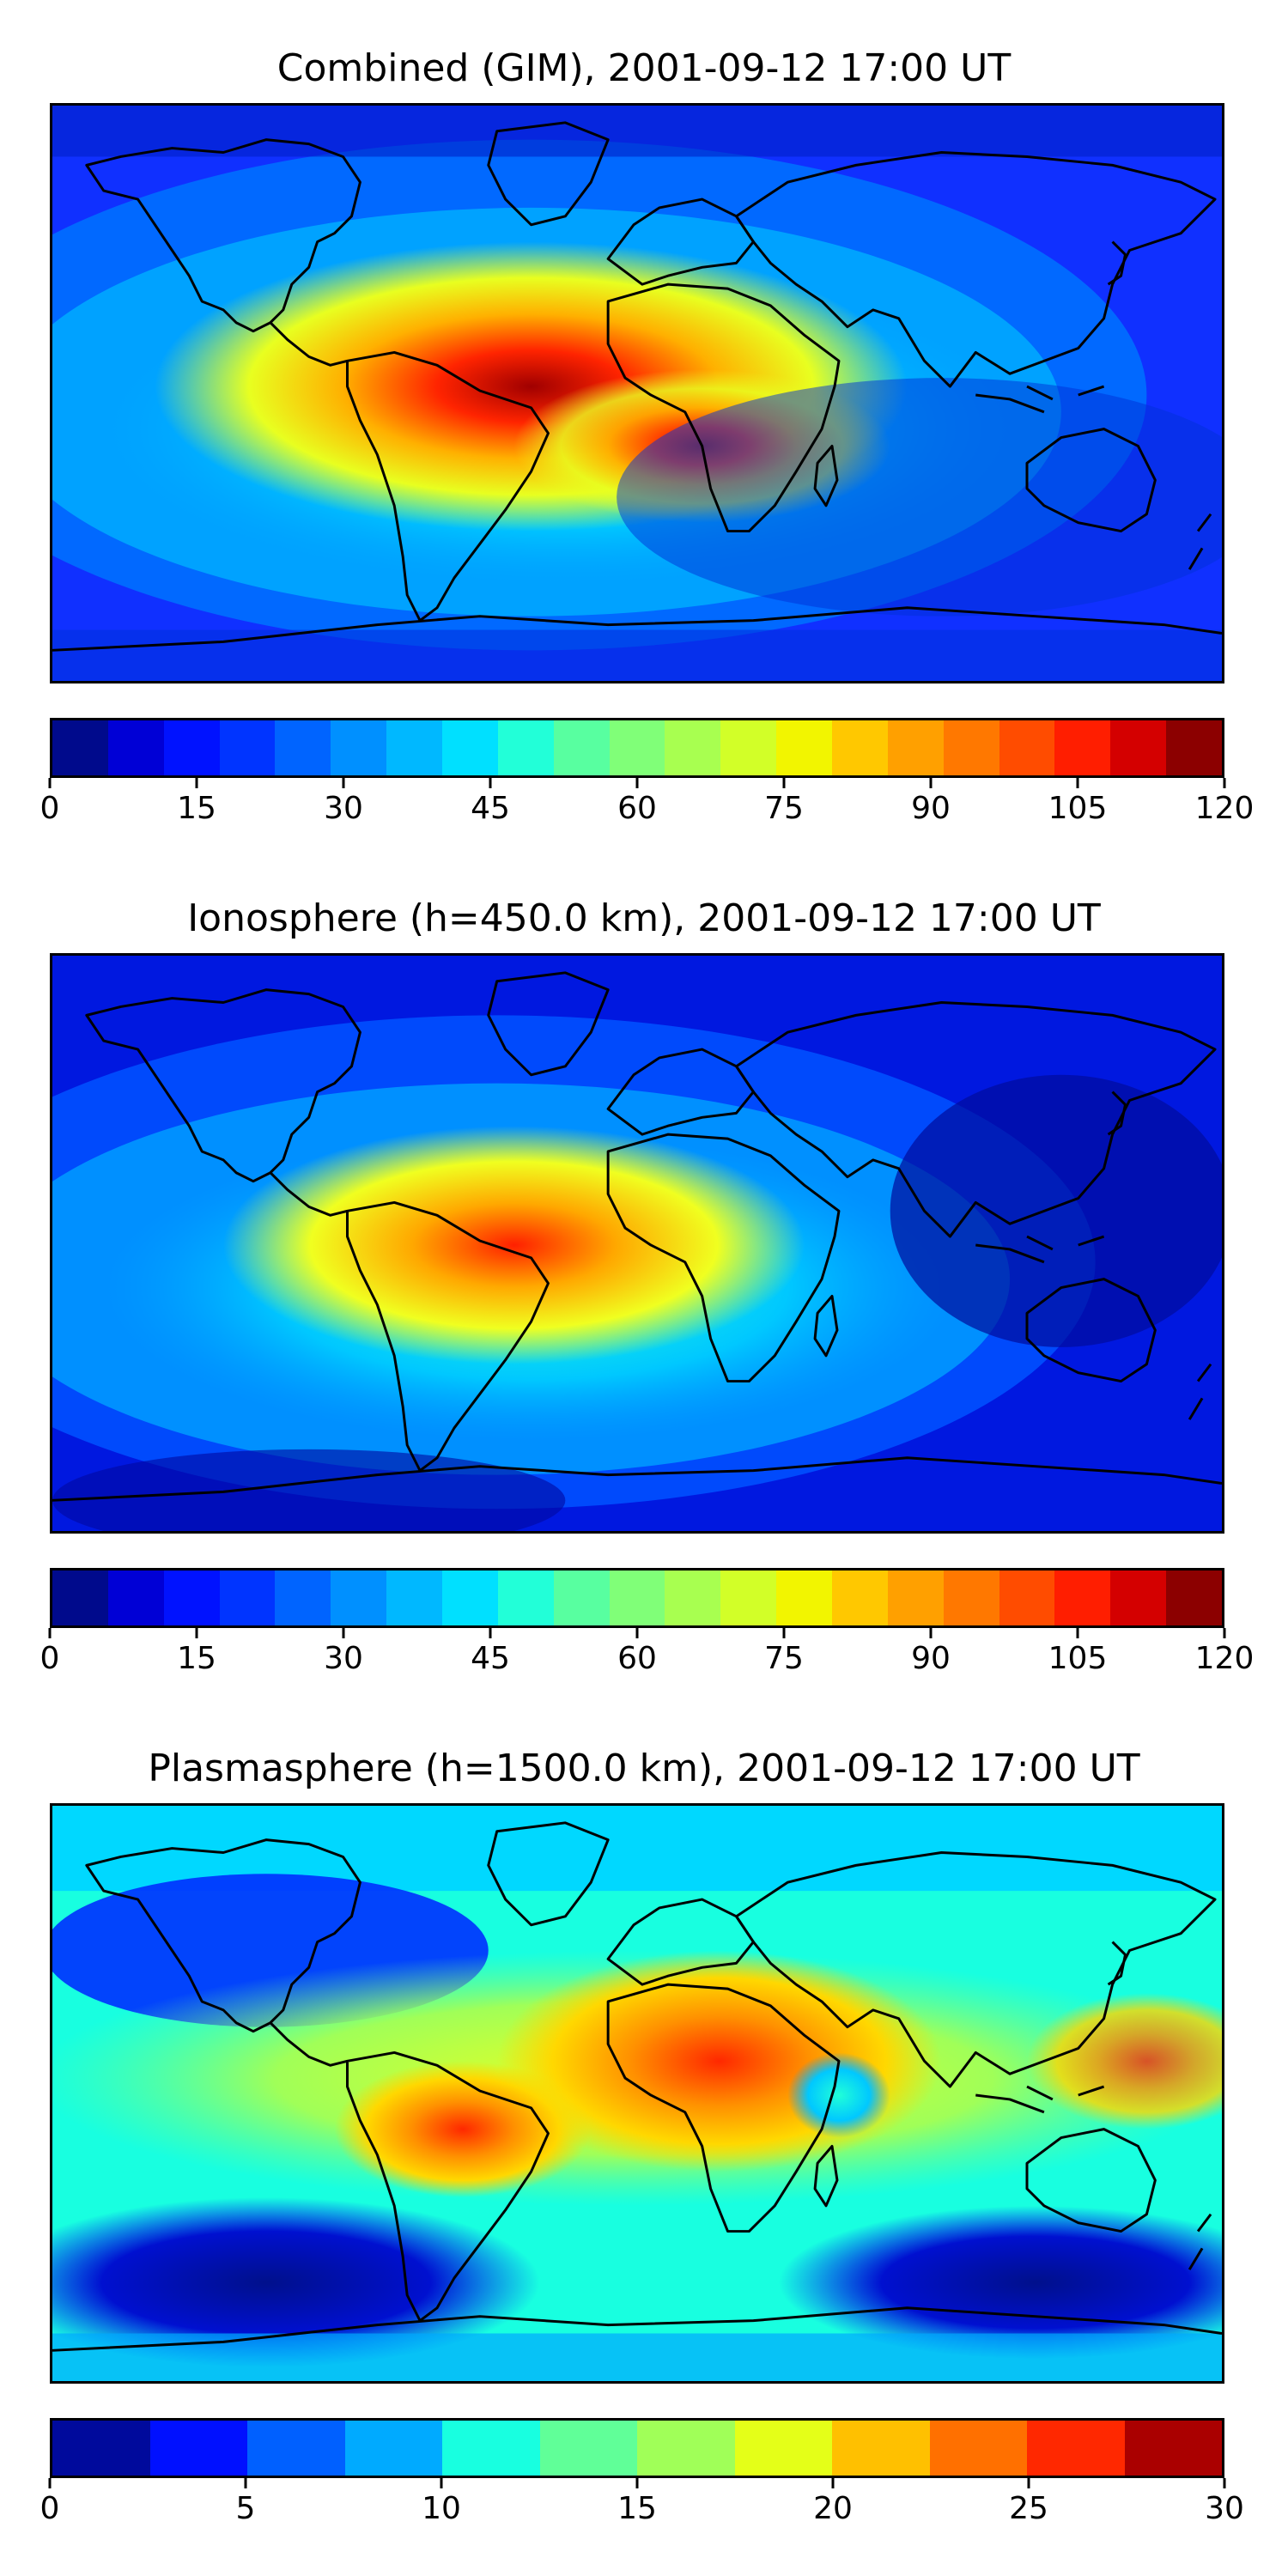 This screenshot has height=2576, width=1288. I want to click on colorbar-combined, so click(637, 748).